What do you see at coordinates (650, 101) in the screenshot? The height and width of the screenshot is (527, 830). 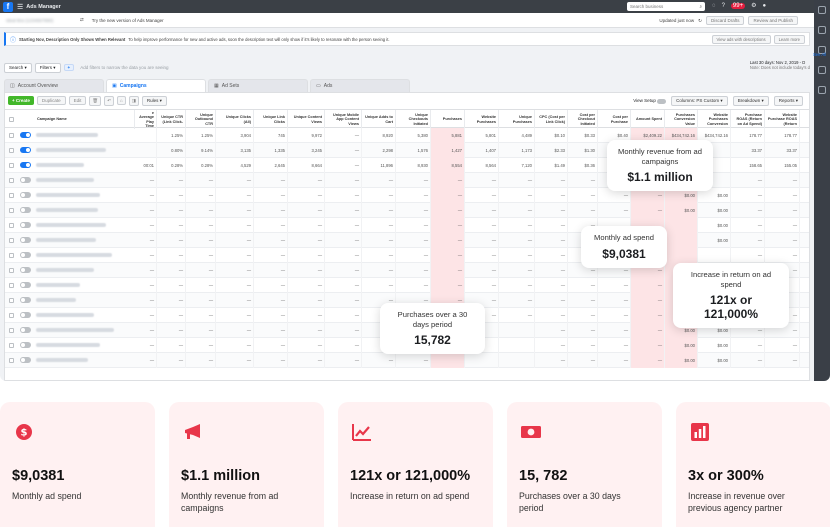 I see `view-setup-toggle: View Setup` at bounding box center [650, 101].